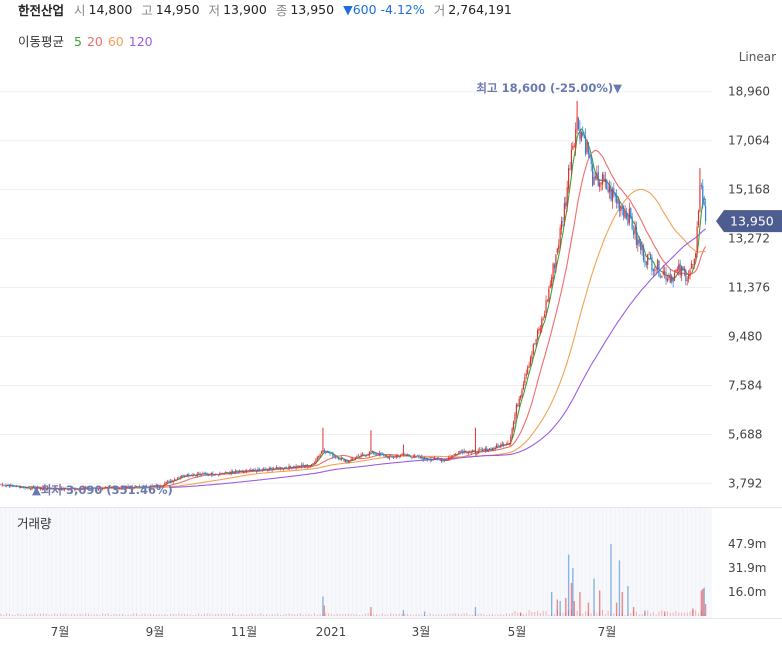  Describe the element at coordinates (757, 57) in the screenshot. I see `scale-mode-label: Linear` at that location.